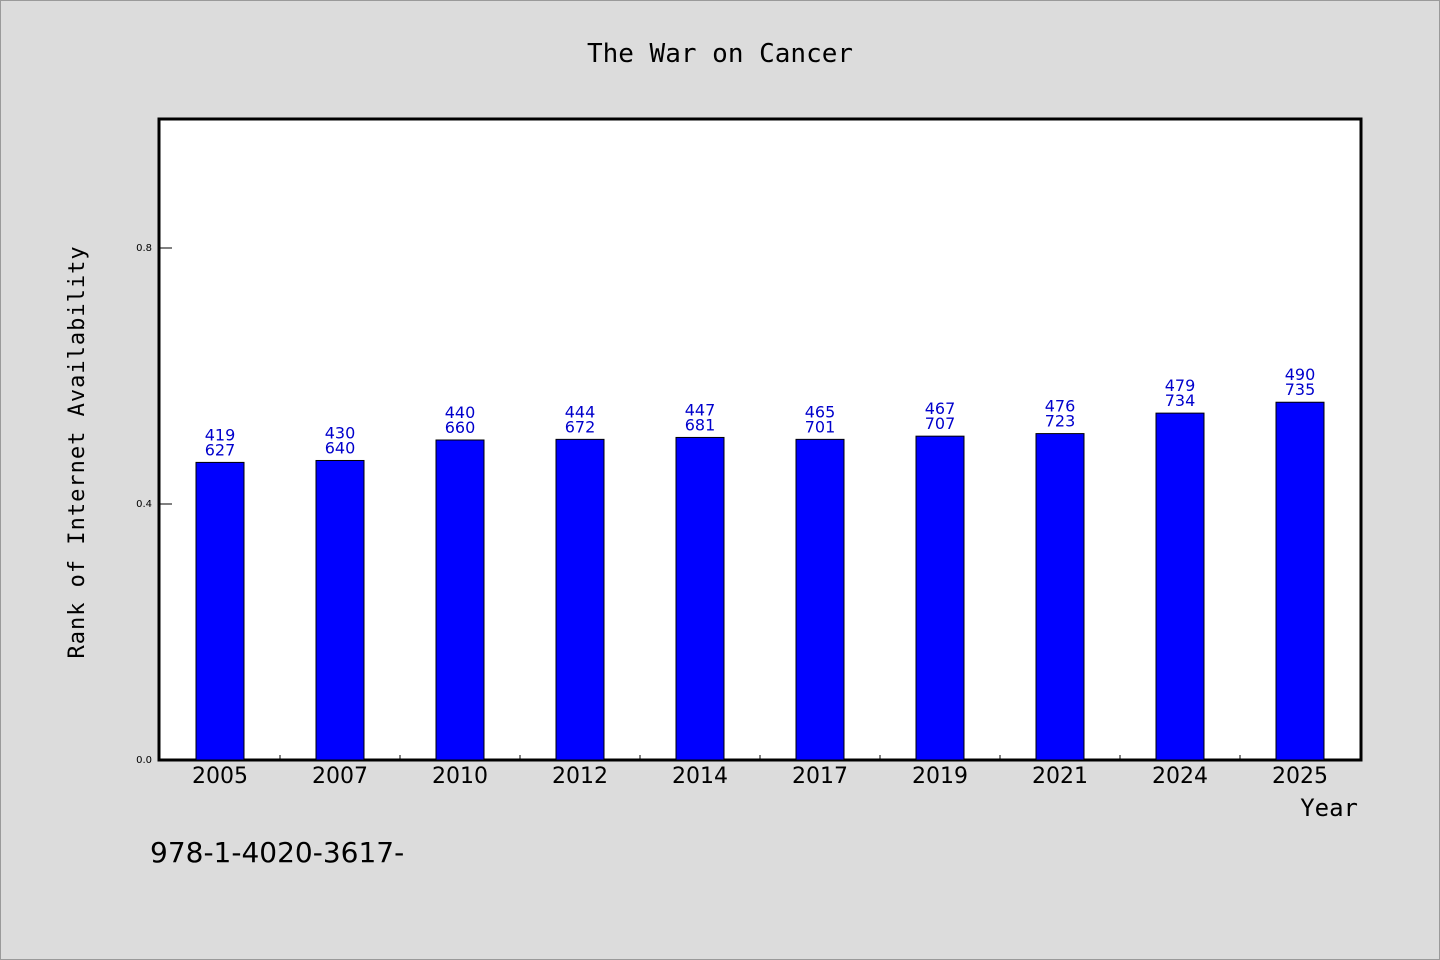  Describe the element at coordinates (1300, 374) in the screenshot. I see `data-label-top: 490` at that location.